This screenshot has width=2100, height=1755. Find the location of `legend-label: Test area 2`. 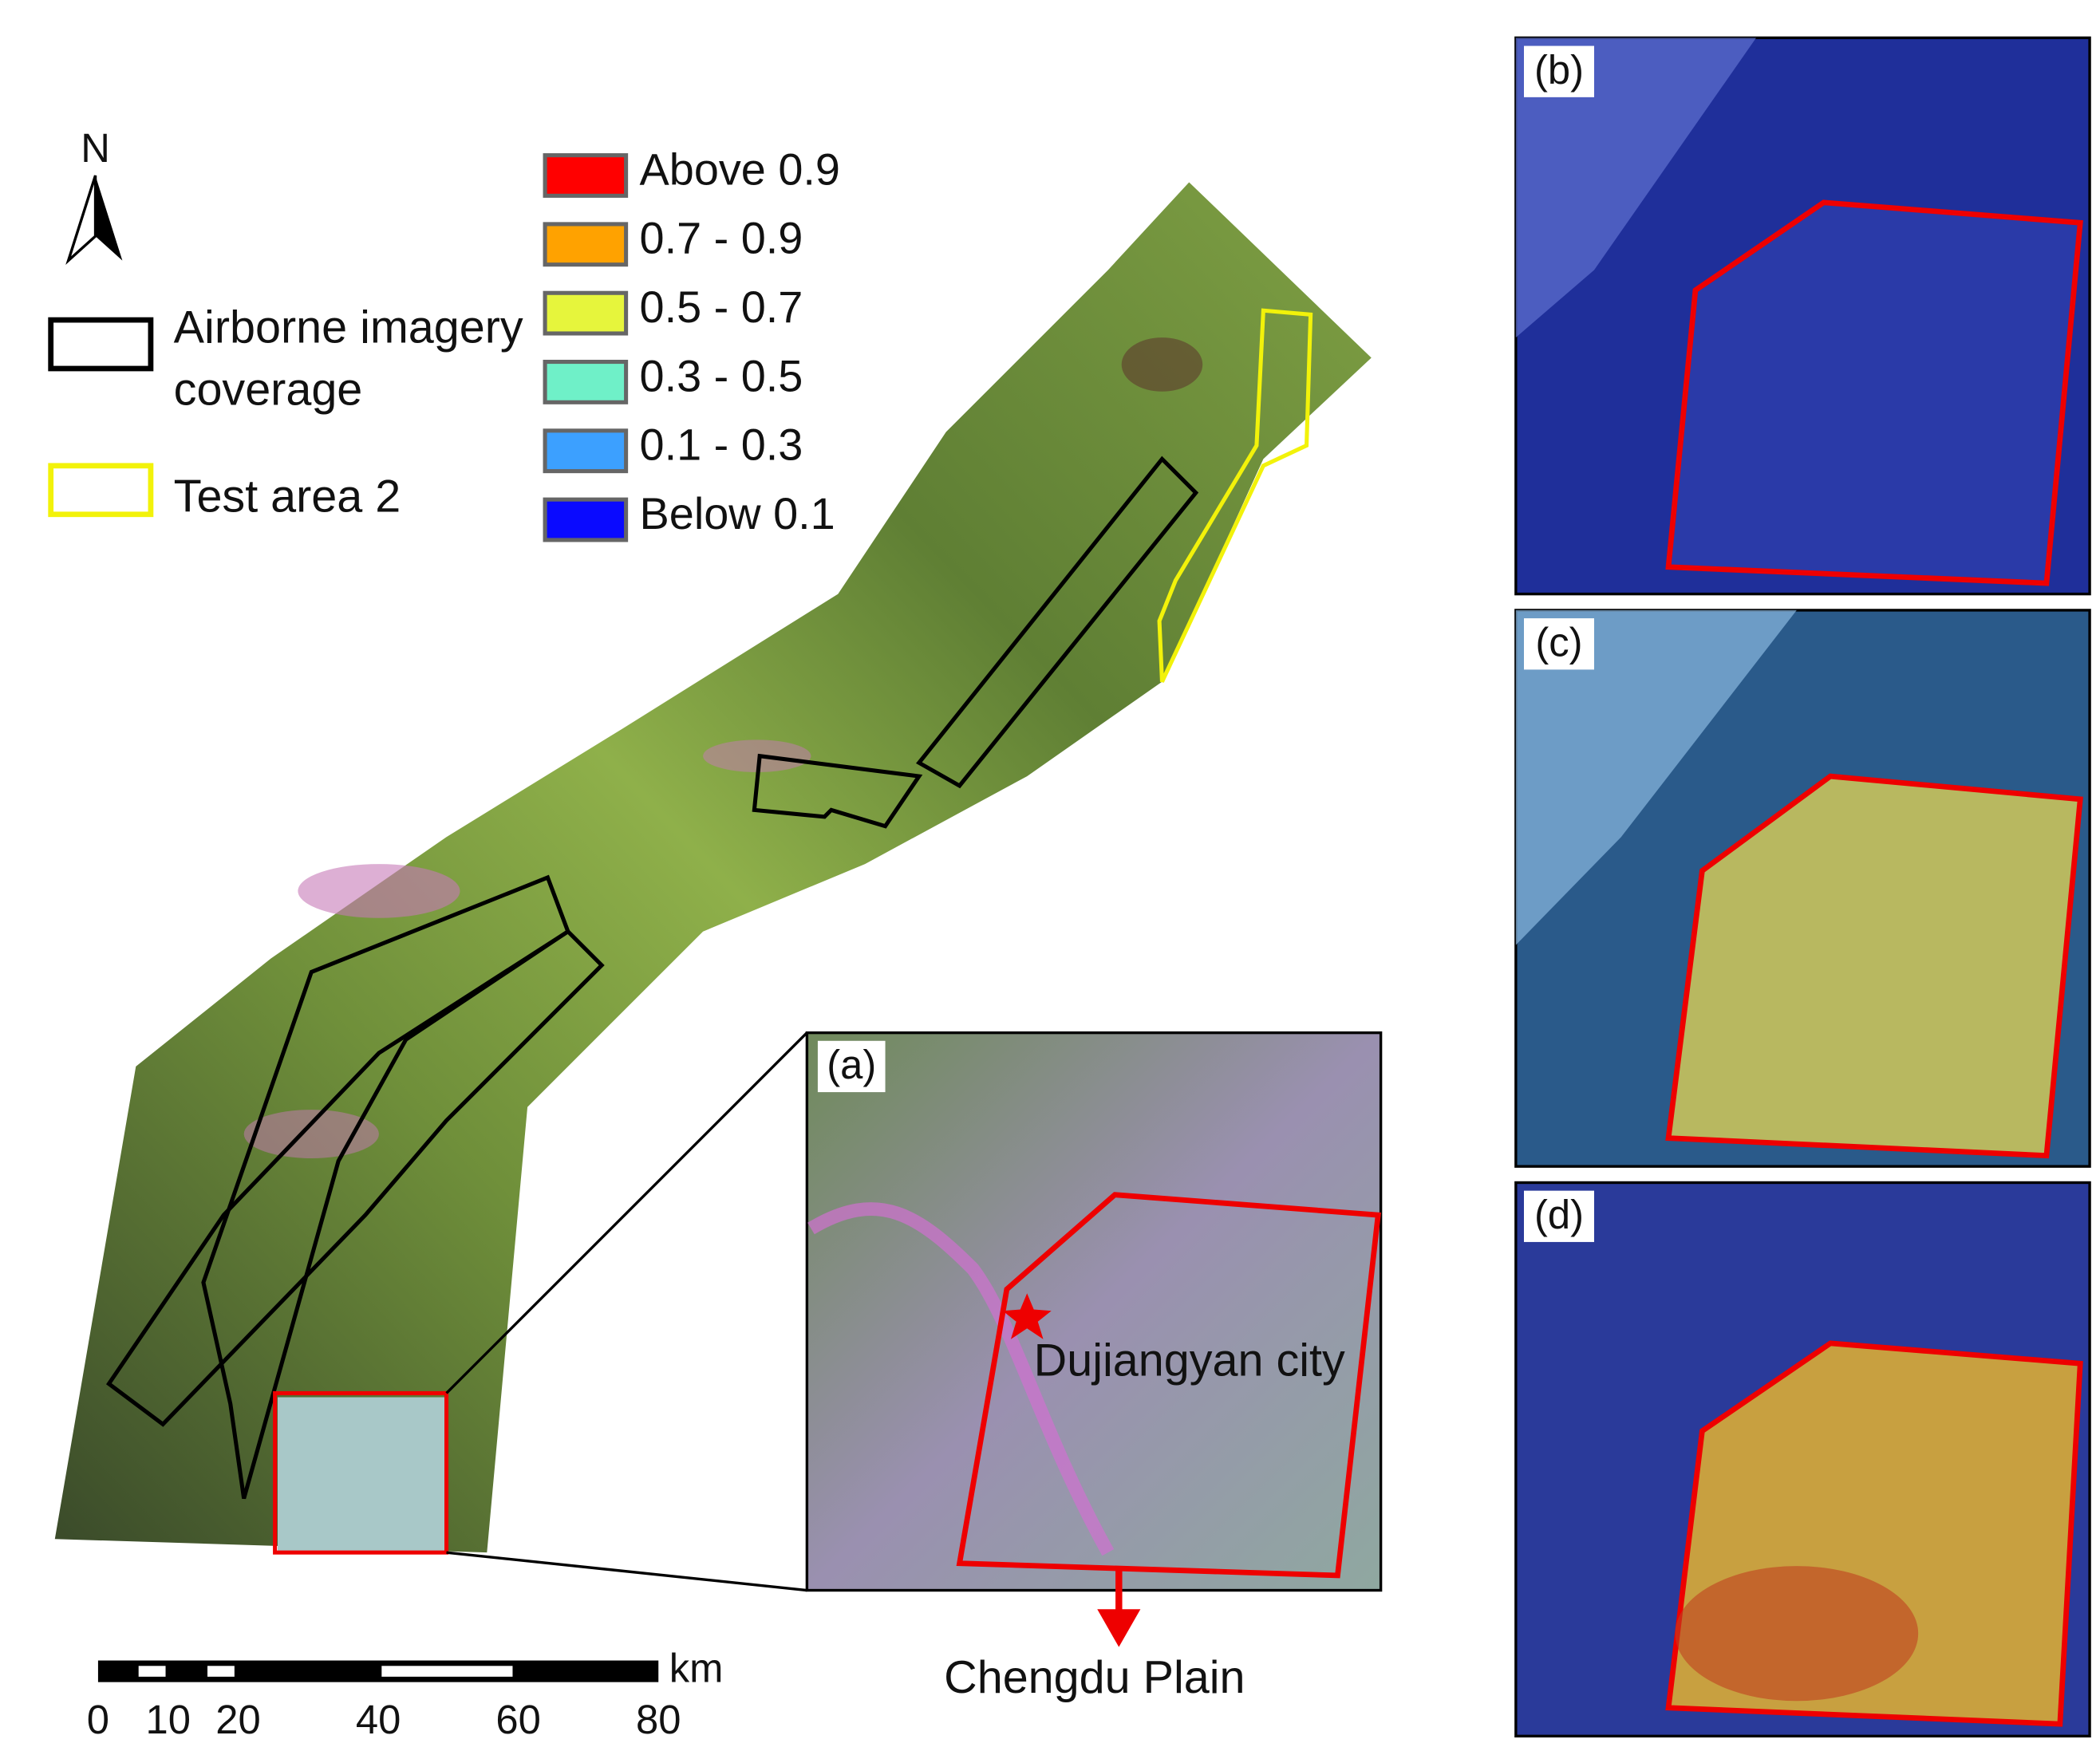

legend-label: Test area 2 is located at coordinates (287, 496).